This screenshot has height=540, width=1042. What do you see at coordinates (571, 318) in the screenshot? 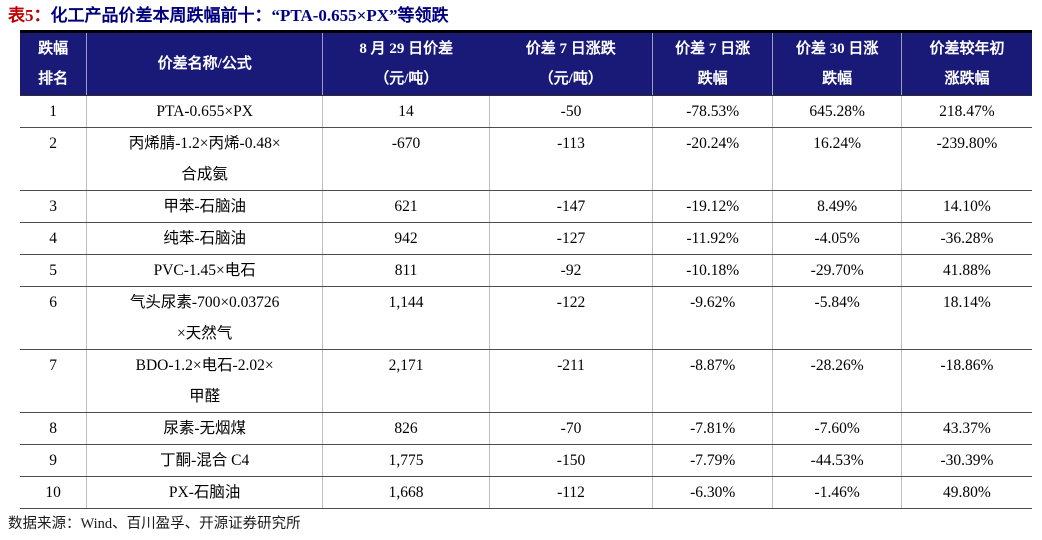
I see `chg7-cell: -122` at bounding box center [571, 318].